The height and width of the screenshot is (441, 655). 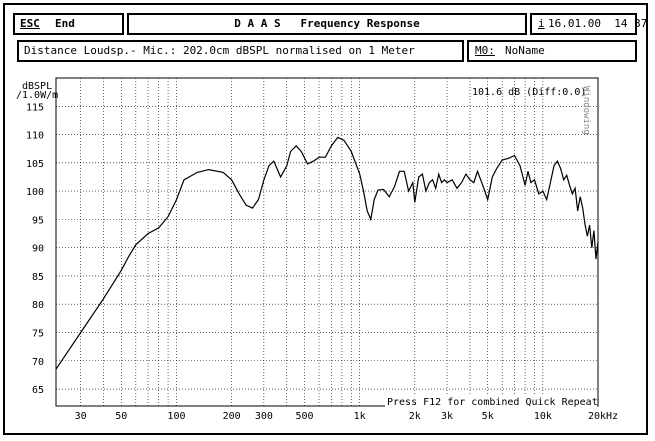 I want to click on level-readout: 101.6 dB (Diff:0.0), so click(x=529, y=92).